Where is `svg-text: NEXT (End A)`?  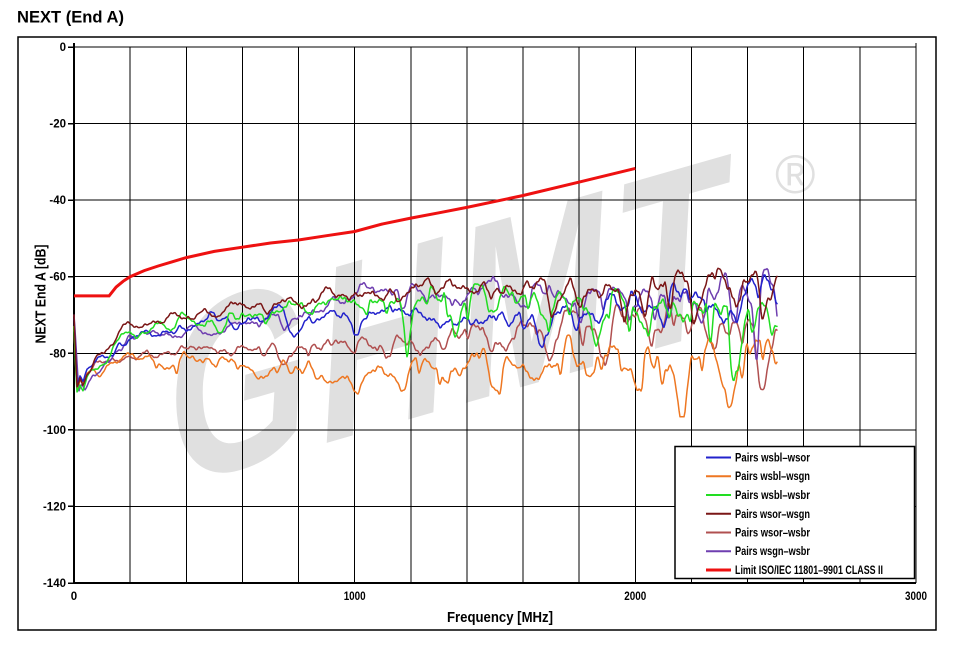
svg-text: NEXT (End A) is located at coordinates (70, 17).